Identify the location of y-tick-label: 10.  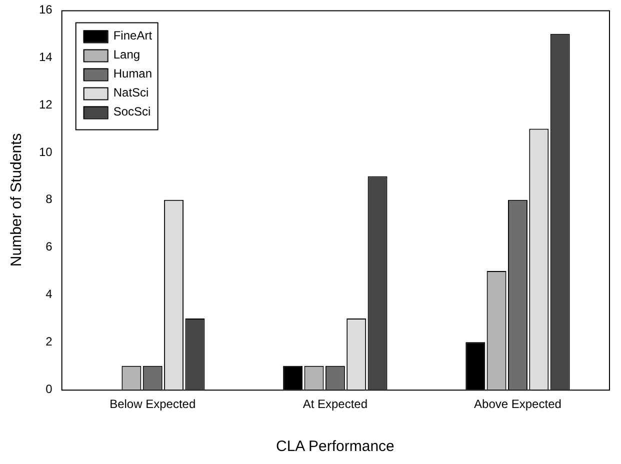
(45, 151).